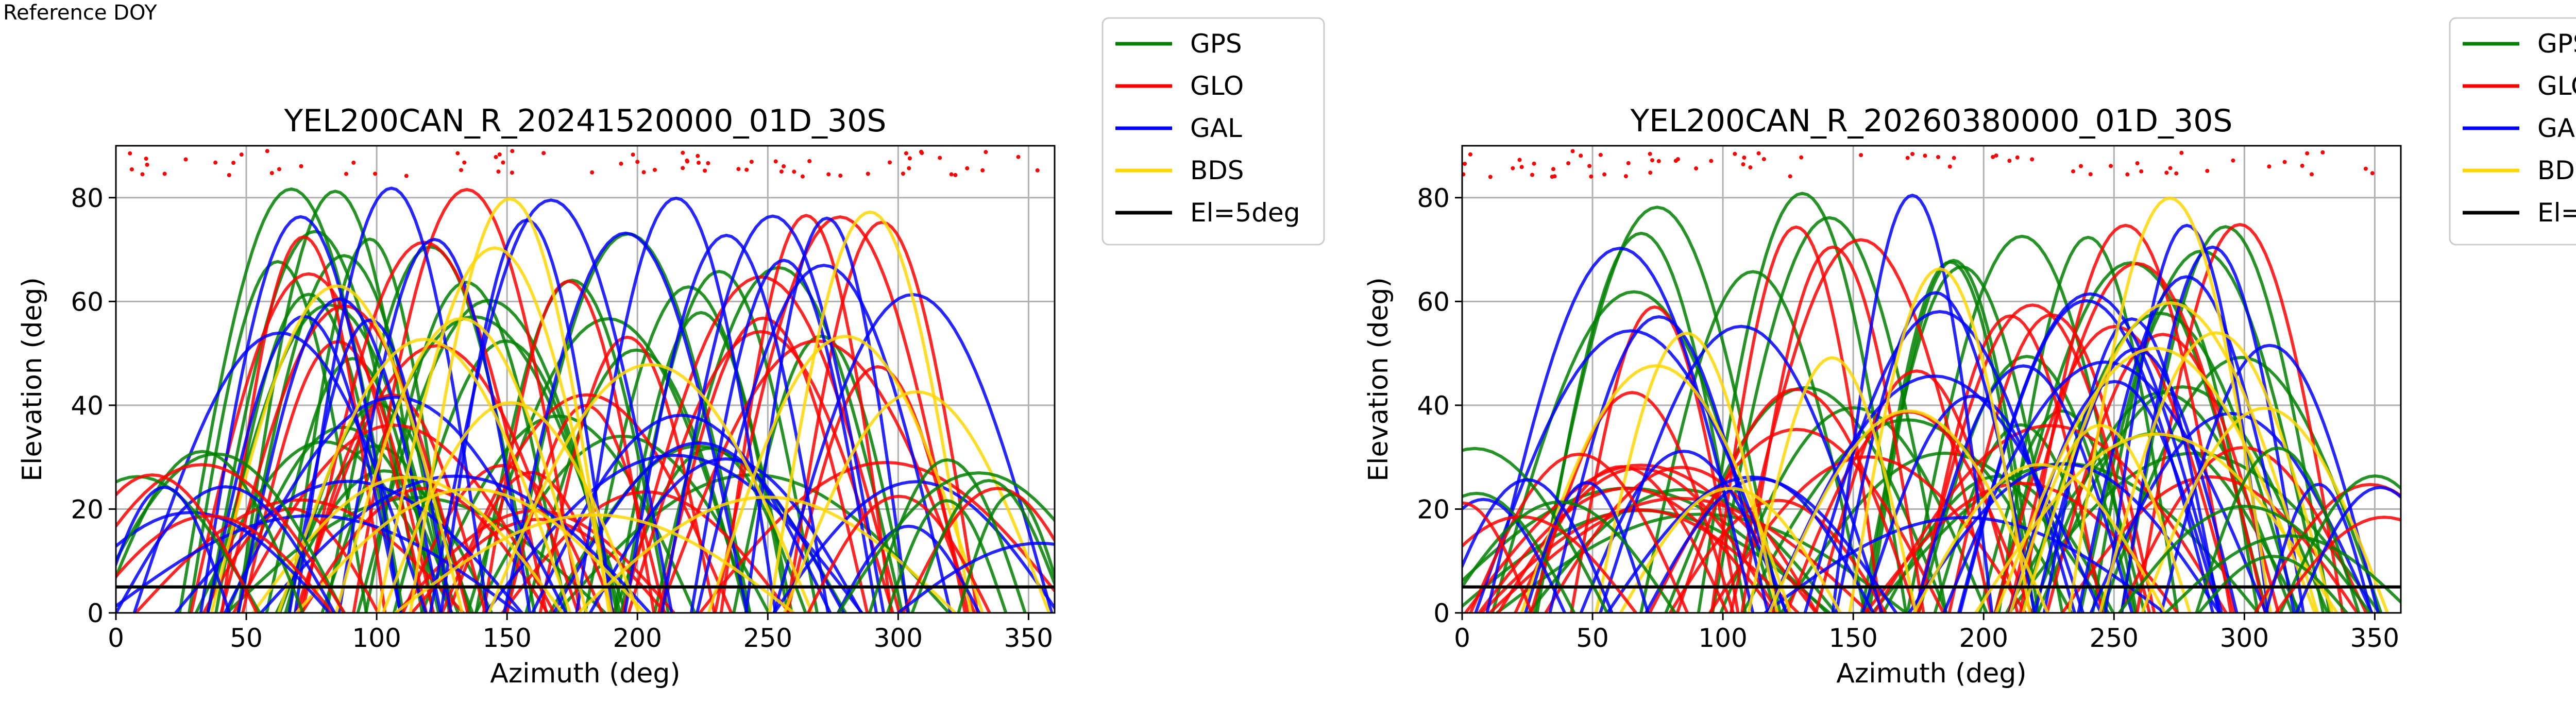 The image size is (2576, 720). What do you see at coordinates (2512, 131) in the screenshot?
I see `legend-box` at bounding box center [2512, 131].